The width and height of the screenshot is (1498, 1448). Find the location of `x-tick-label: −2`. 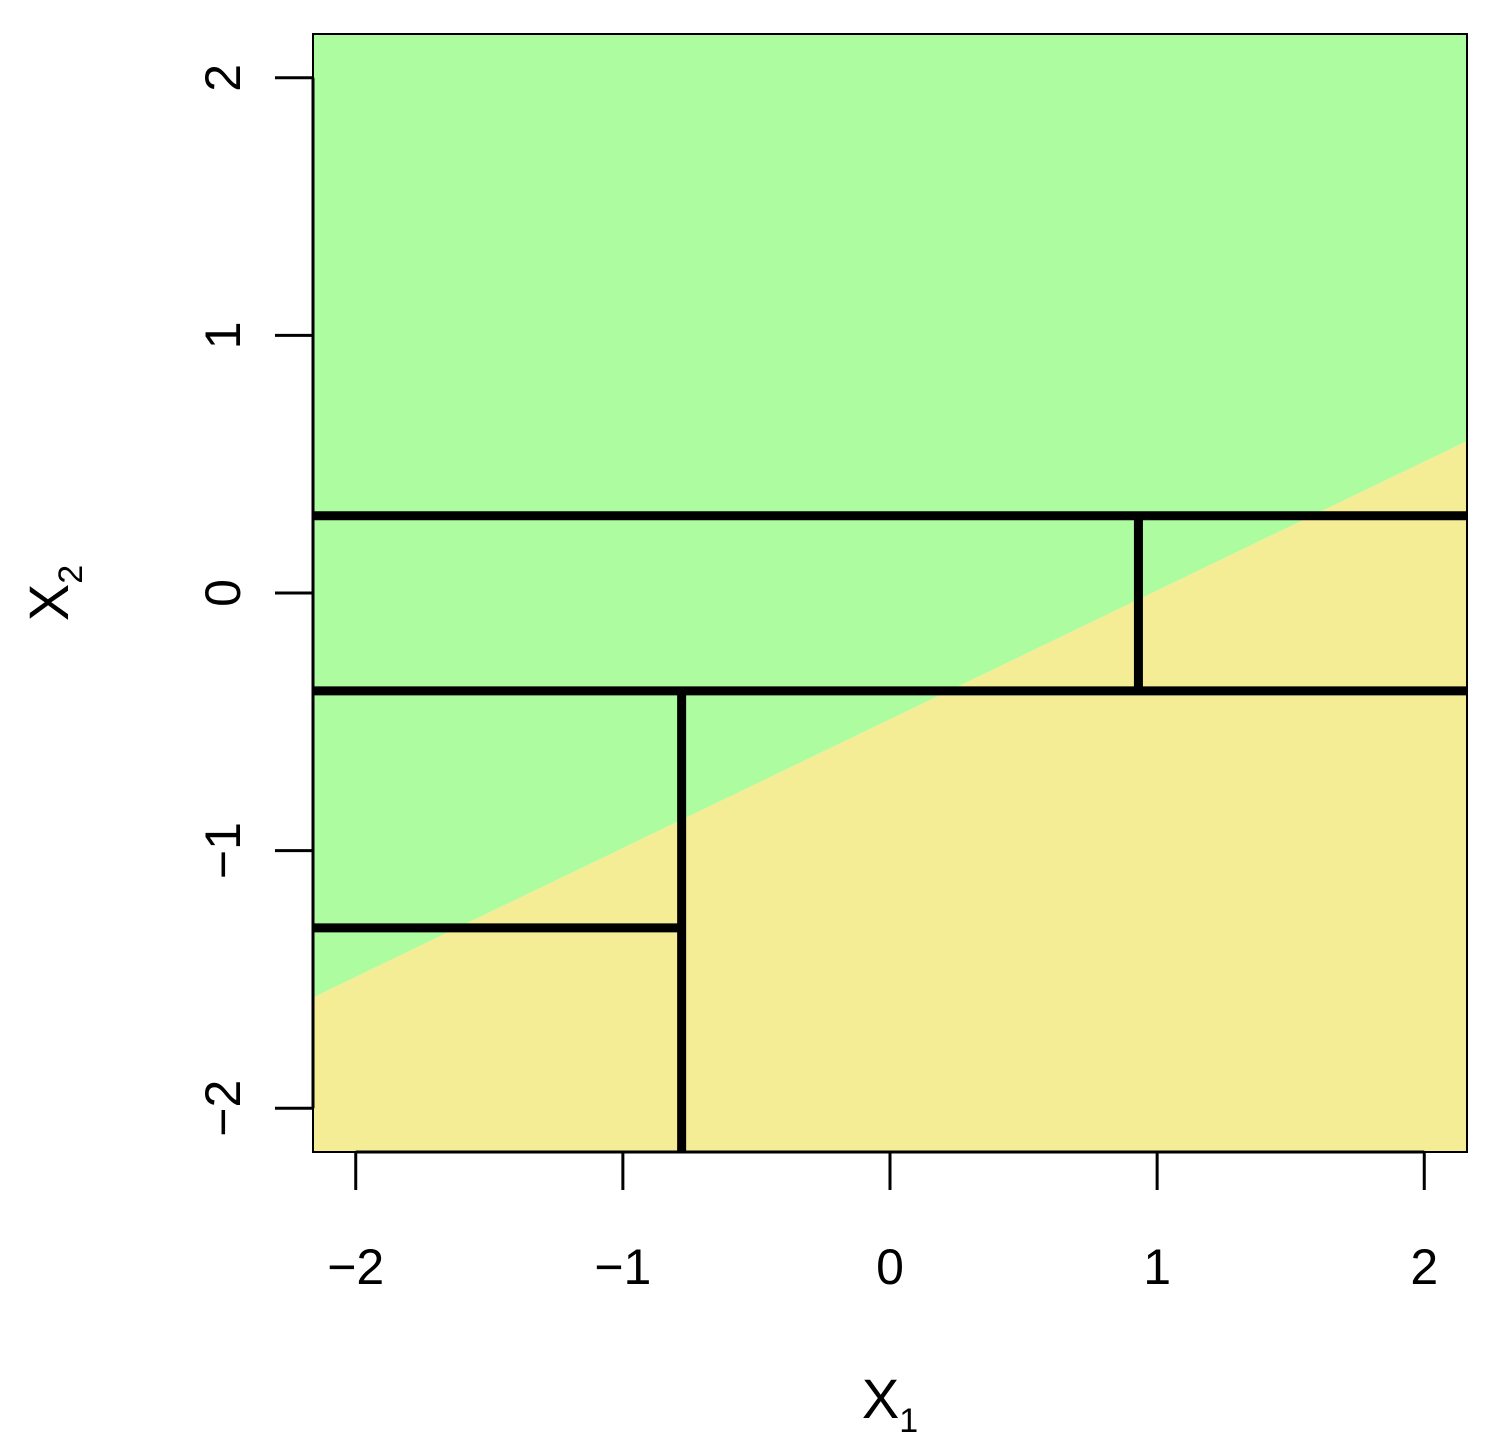

x-tick-label: −2 is located at coordinates (355, 1267).